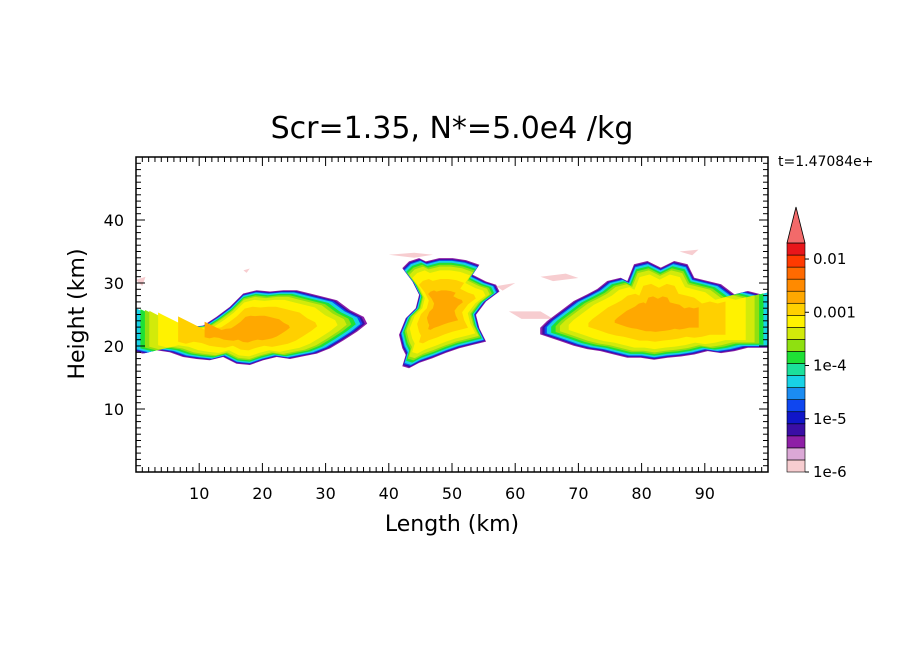  Describe the element at coordinates (705, 493) in the screenshot. I see `x-tick-label: 90` at that location.